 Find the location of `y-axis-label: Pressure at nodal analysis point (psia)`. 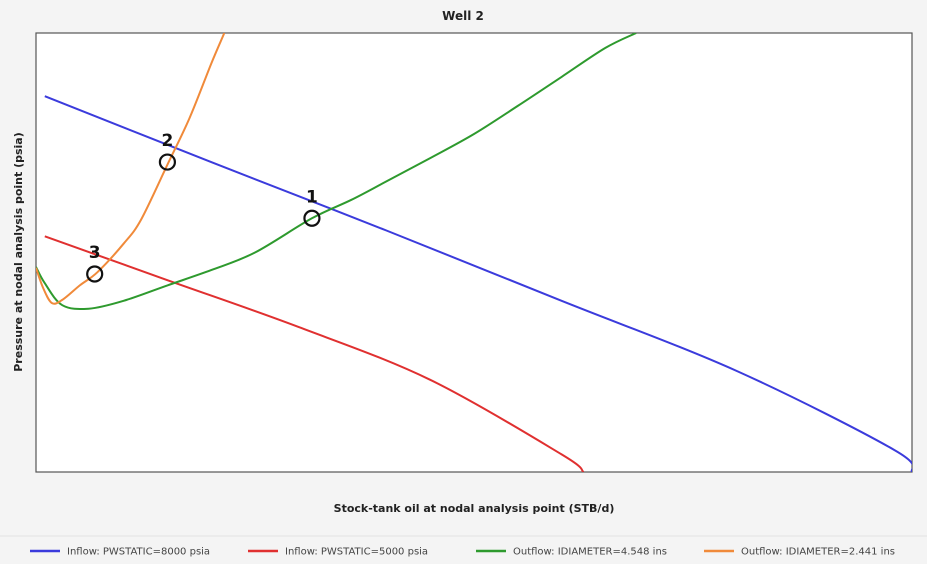

y-axis-label: Pressure at nodal analysis point (psia) is located at coordinates (18, 252).